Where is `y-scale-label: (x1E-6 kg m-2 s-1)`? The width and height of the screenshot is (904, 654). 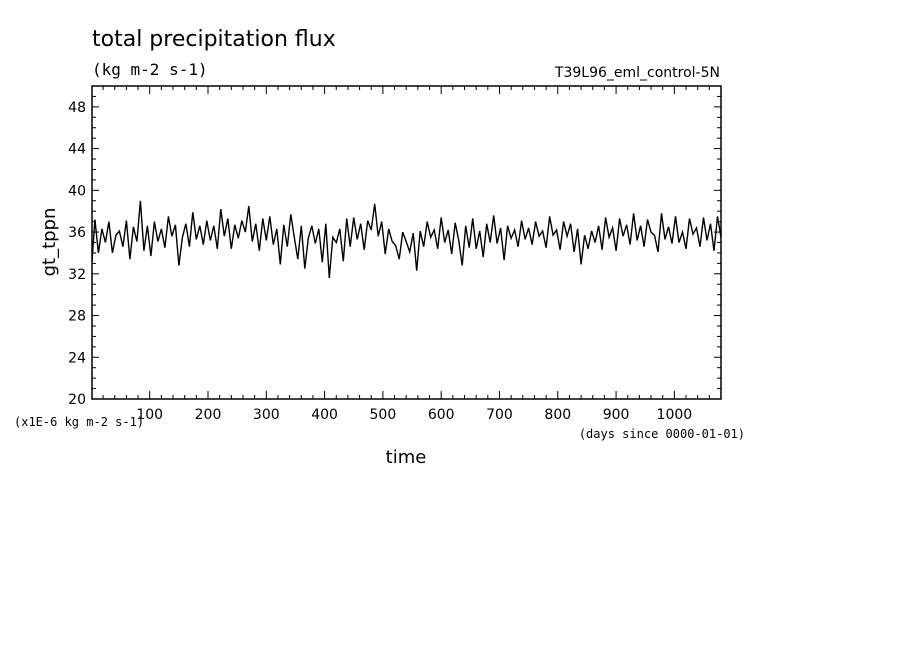
y-scale-label: (x1E-6 kg m-2 s-1) is located at coordinates (79, 422).